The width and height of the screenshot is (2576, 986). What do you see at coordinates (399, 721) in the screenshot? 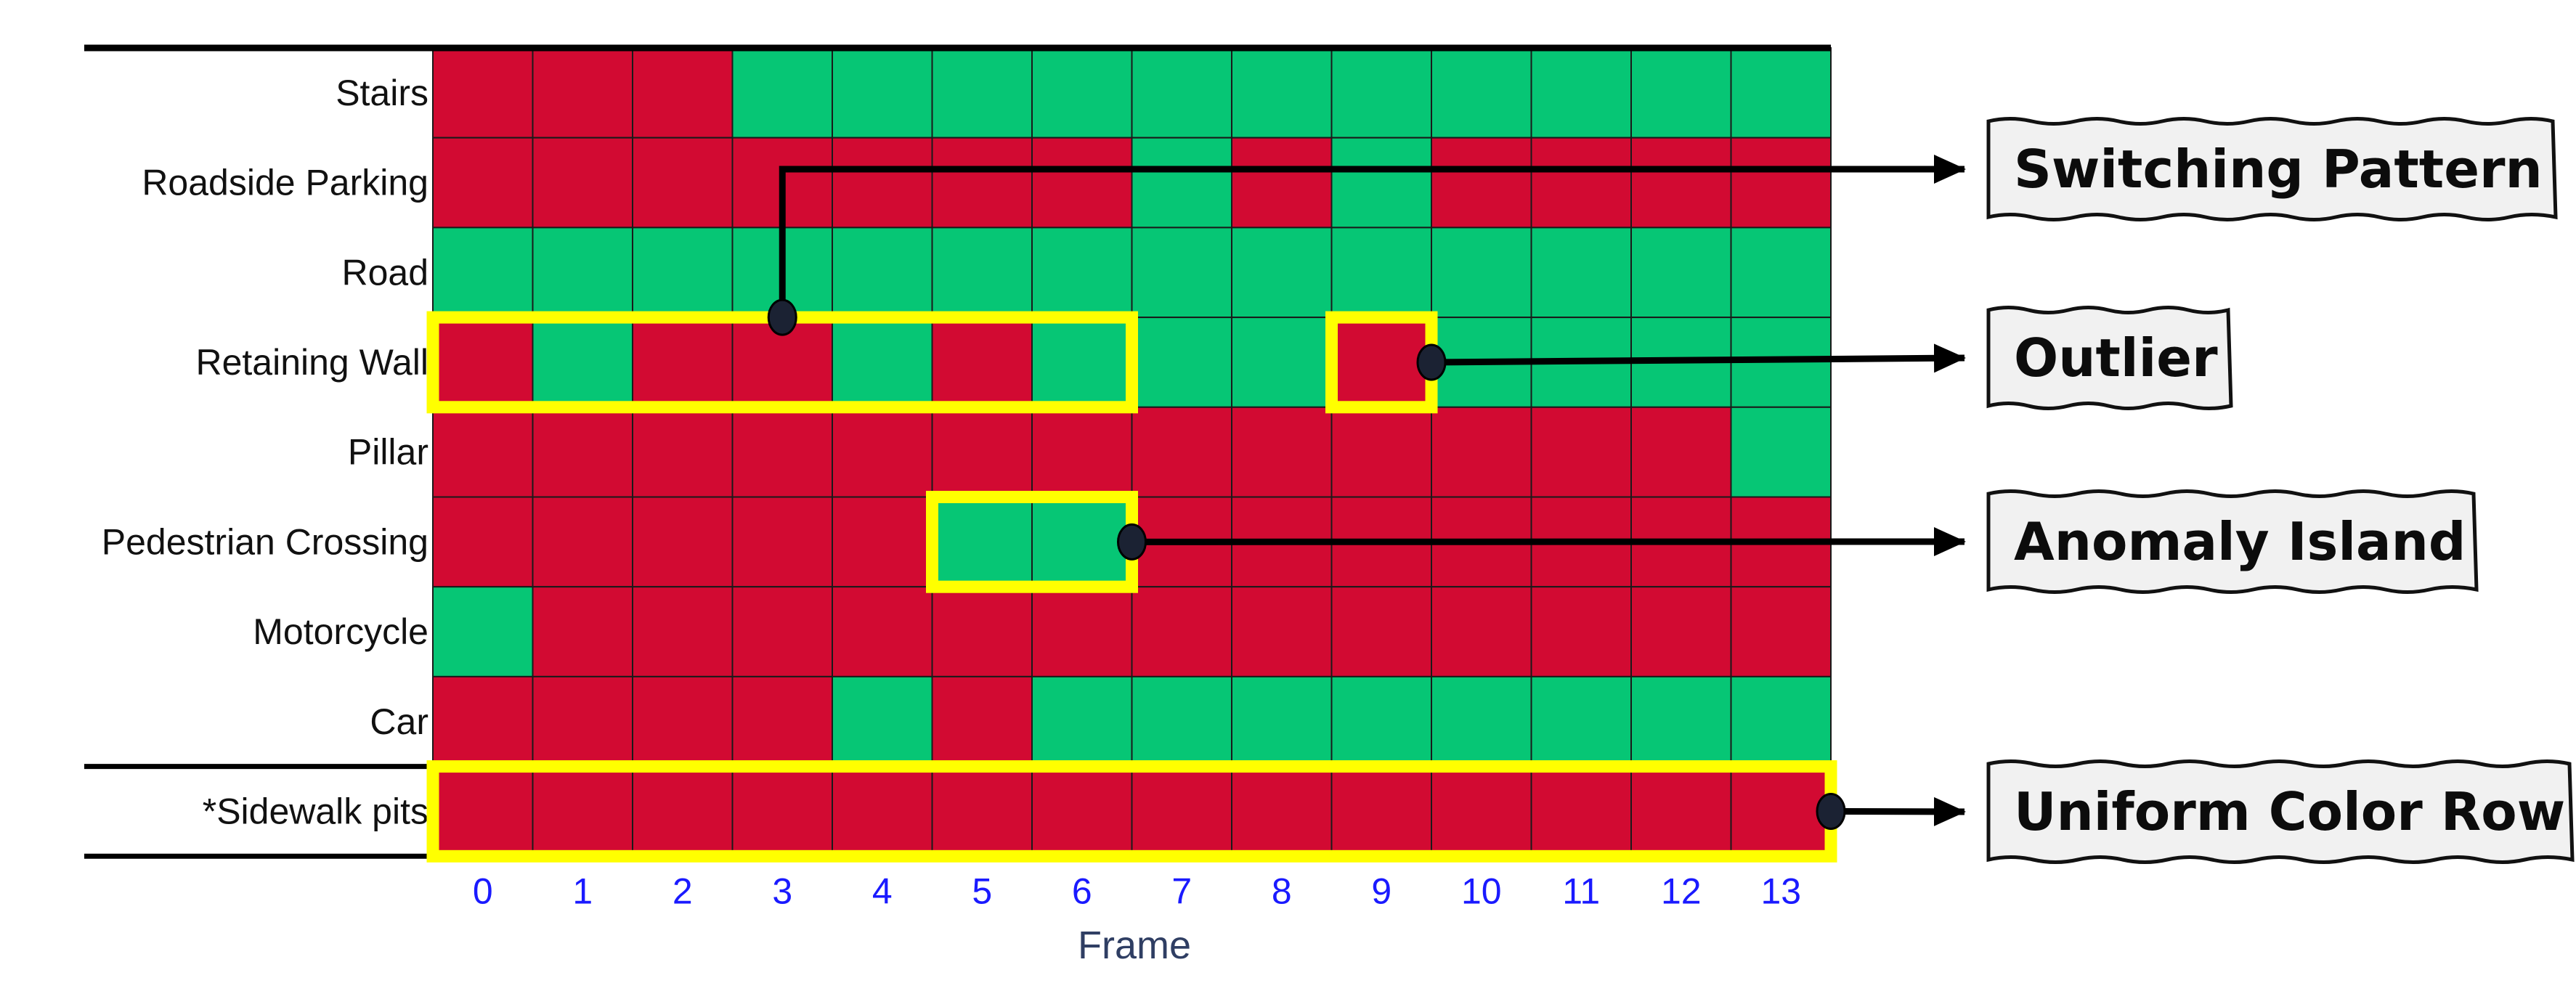
I see `row-label-car: Car` at bounding box center [399, 721].